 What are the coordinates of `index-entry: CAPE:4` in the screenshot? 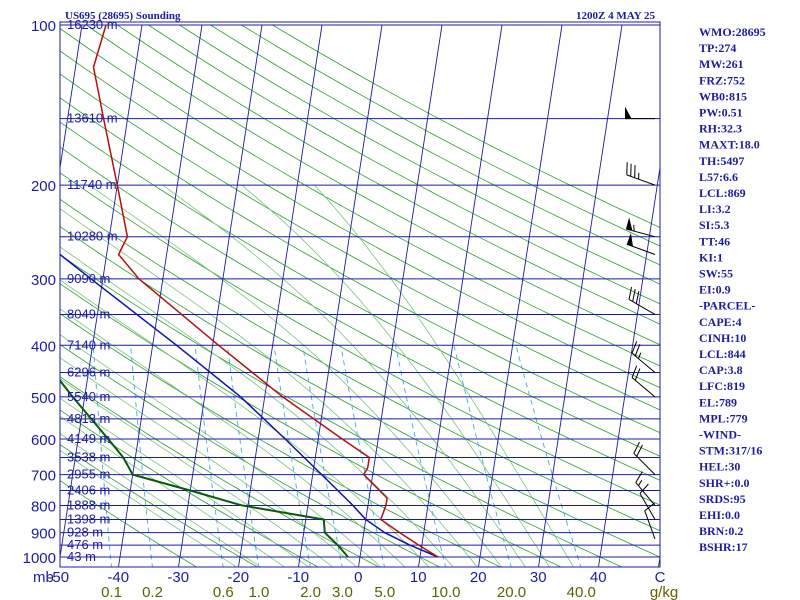 It's located at (720, 322).